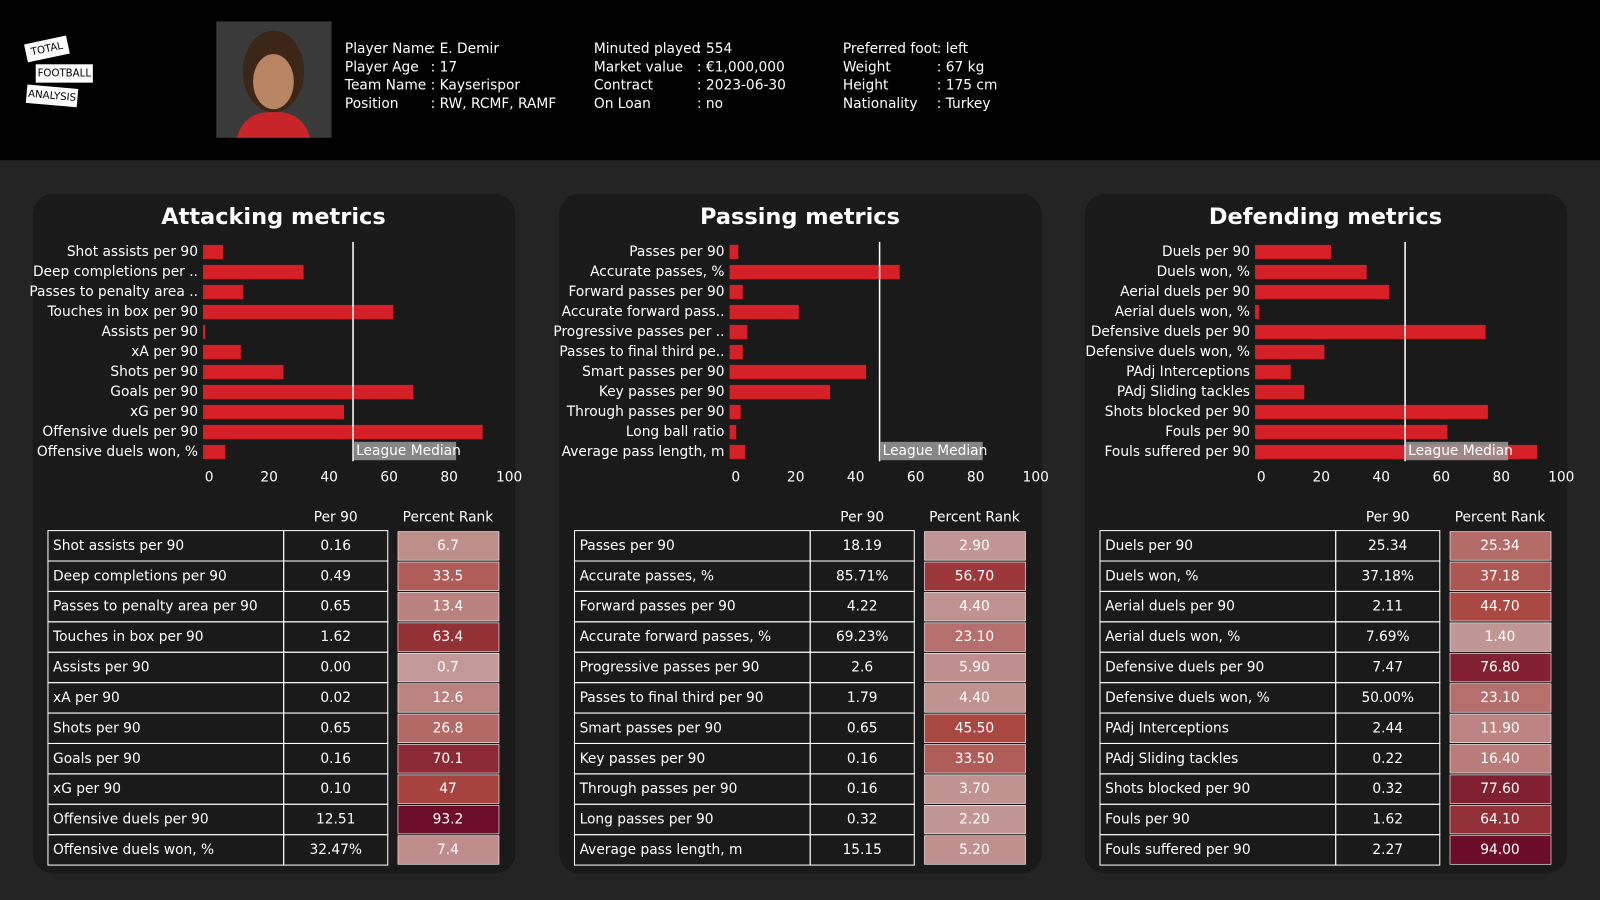 The width and height of the screenshot is (1600, 900). I want to click on column-header: Per 90, so click(1388, 517).